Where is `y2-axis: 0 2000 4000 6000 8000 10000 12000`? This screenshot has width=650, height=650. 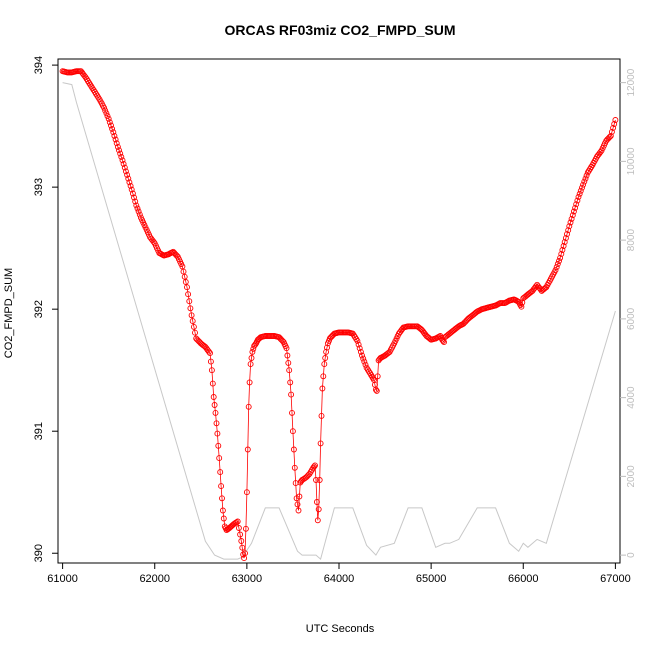
y2-axis: 0 2000 4000 6000 8000 10000 12000 is located at coordinates (628, 313).